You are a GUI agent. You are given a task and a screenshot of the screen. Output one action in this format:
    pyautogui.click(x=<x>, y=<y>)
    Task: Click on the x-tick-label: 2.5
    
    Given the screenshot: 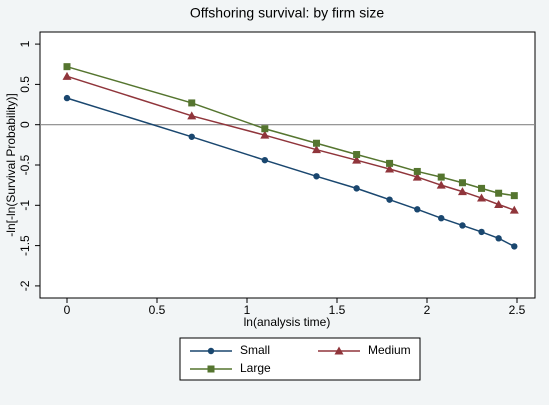 What is the action you would take?
    pyautogui.click(x=517, y=310)
    